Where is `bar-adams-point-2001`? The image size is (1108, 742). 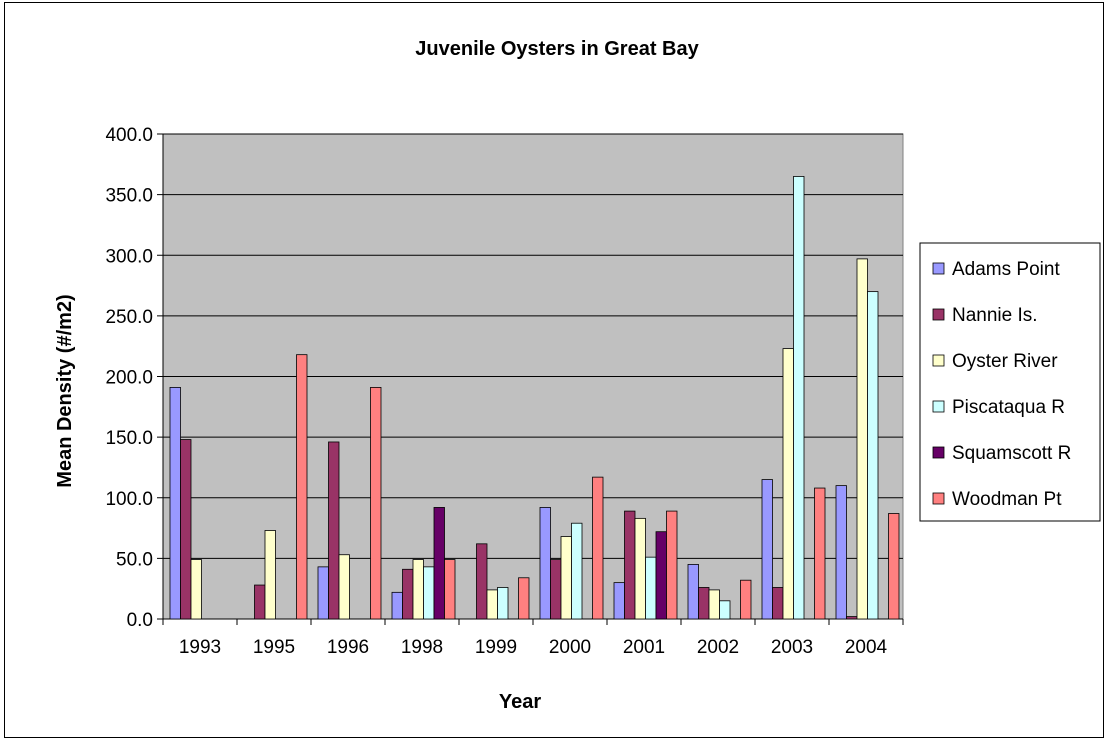 bar-adams-point-2001 is located at coordinates (619, 601).